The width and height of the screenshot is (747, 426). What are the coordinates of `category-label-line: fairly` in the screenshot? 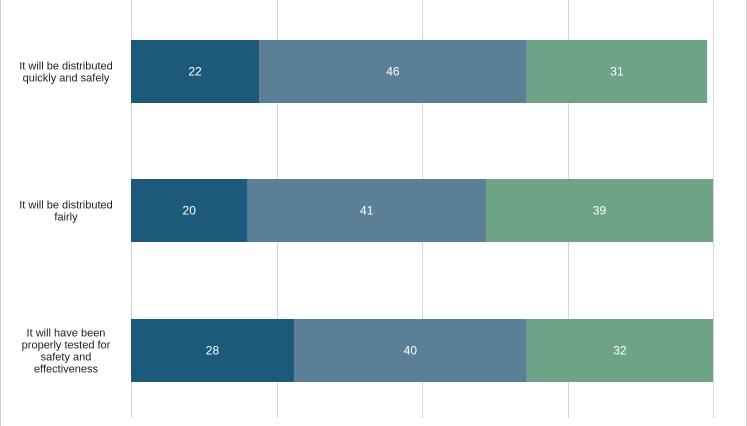 It's located at (66, 218).